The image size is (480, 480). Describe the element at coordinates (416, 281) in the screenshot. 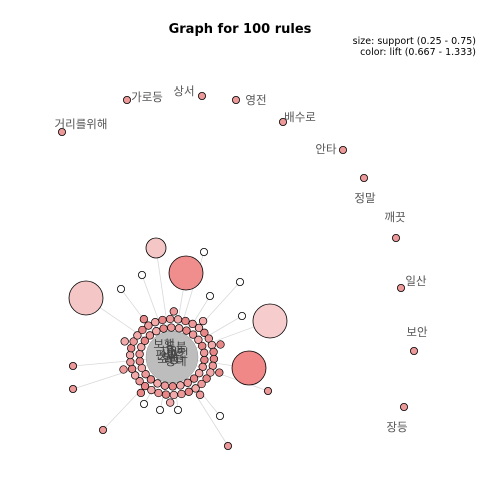

I see `item-label: 일산` at that location.